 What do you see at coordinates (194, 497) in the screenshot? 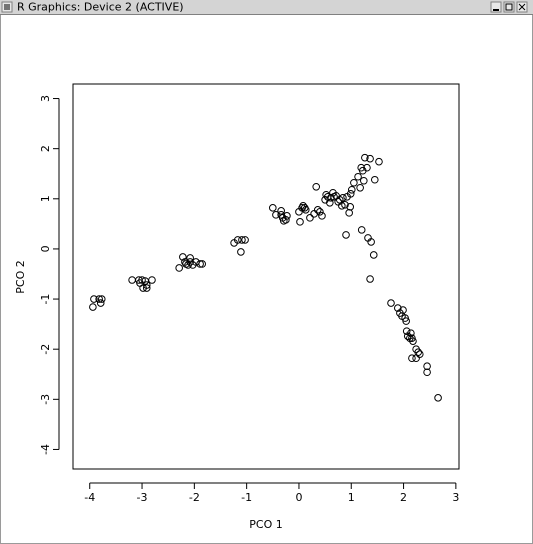
I see `x-tick-label: -2` at bounding box center [194, 497].